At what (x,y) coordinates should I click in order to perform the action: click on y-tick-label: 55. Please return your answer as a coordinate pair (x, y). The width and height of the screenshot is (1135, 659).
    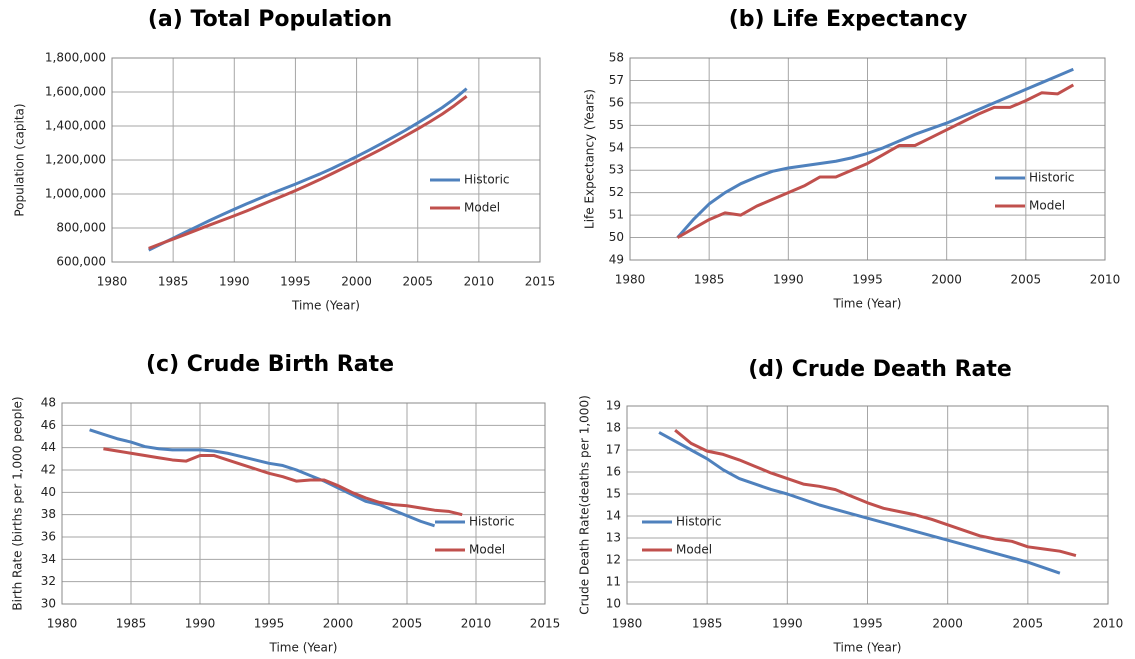
    Looking at the image, I should click on (616, 125).